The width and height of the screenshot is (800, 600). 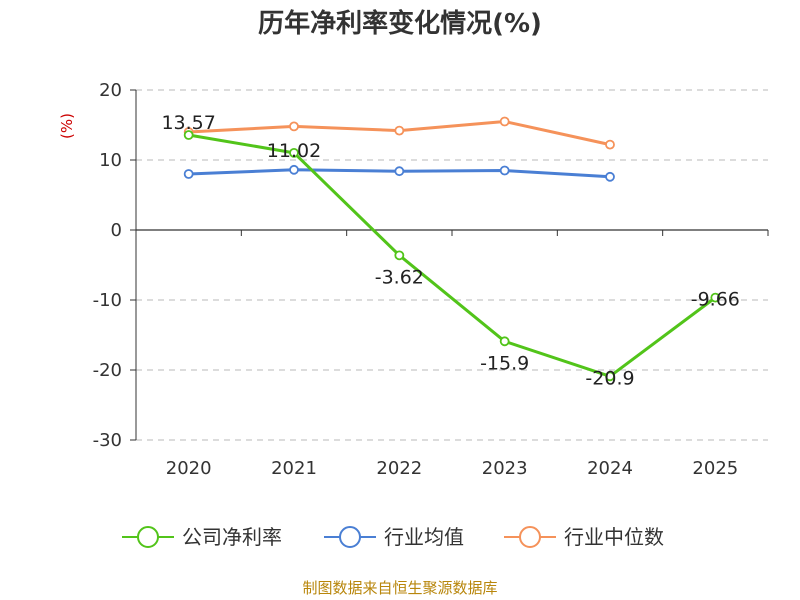 I want to click on x-tick-label-2: 2022, so click(x=399, y=468).